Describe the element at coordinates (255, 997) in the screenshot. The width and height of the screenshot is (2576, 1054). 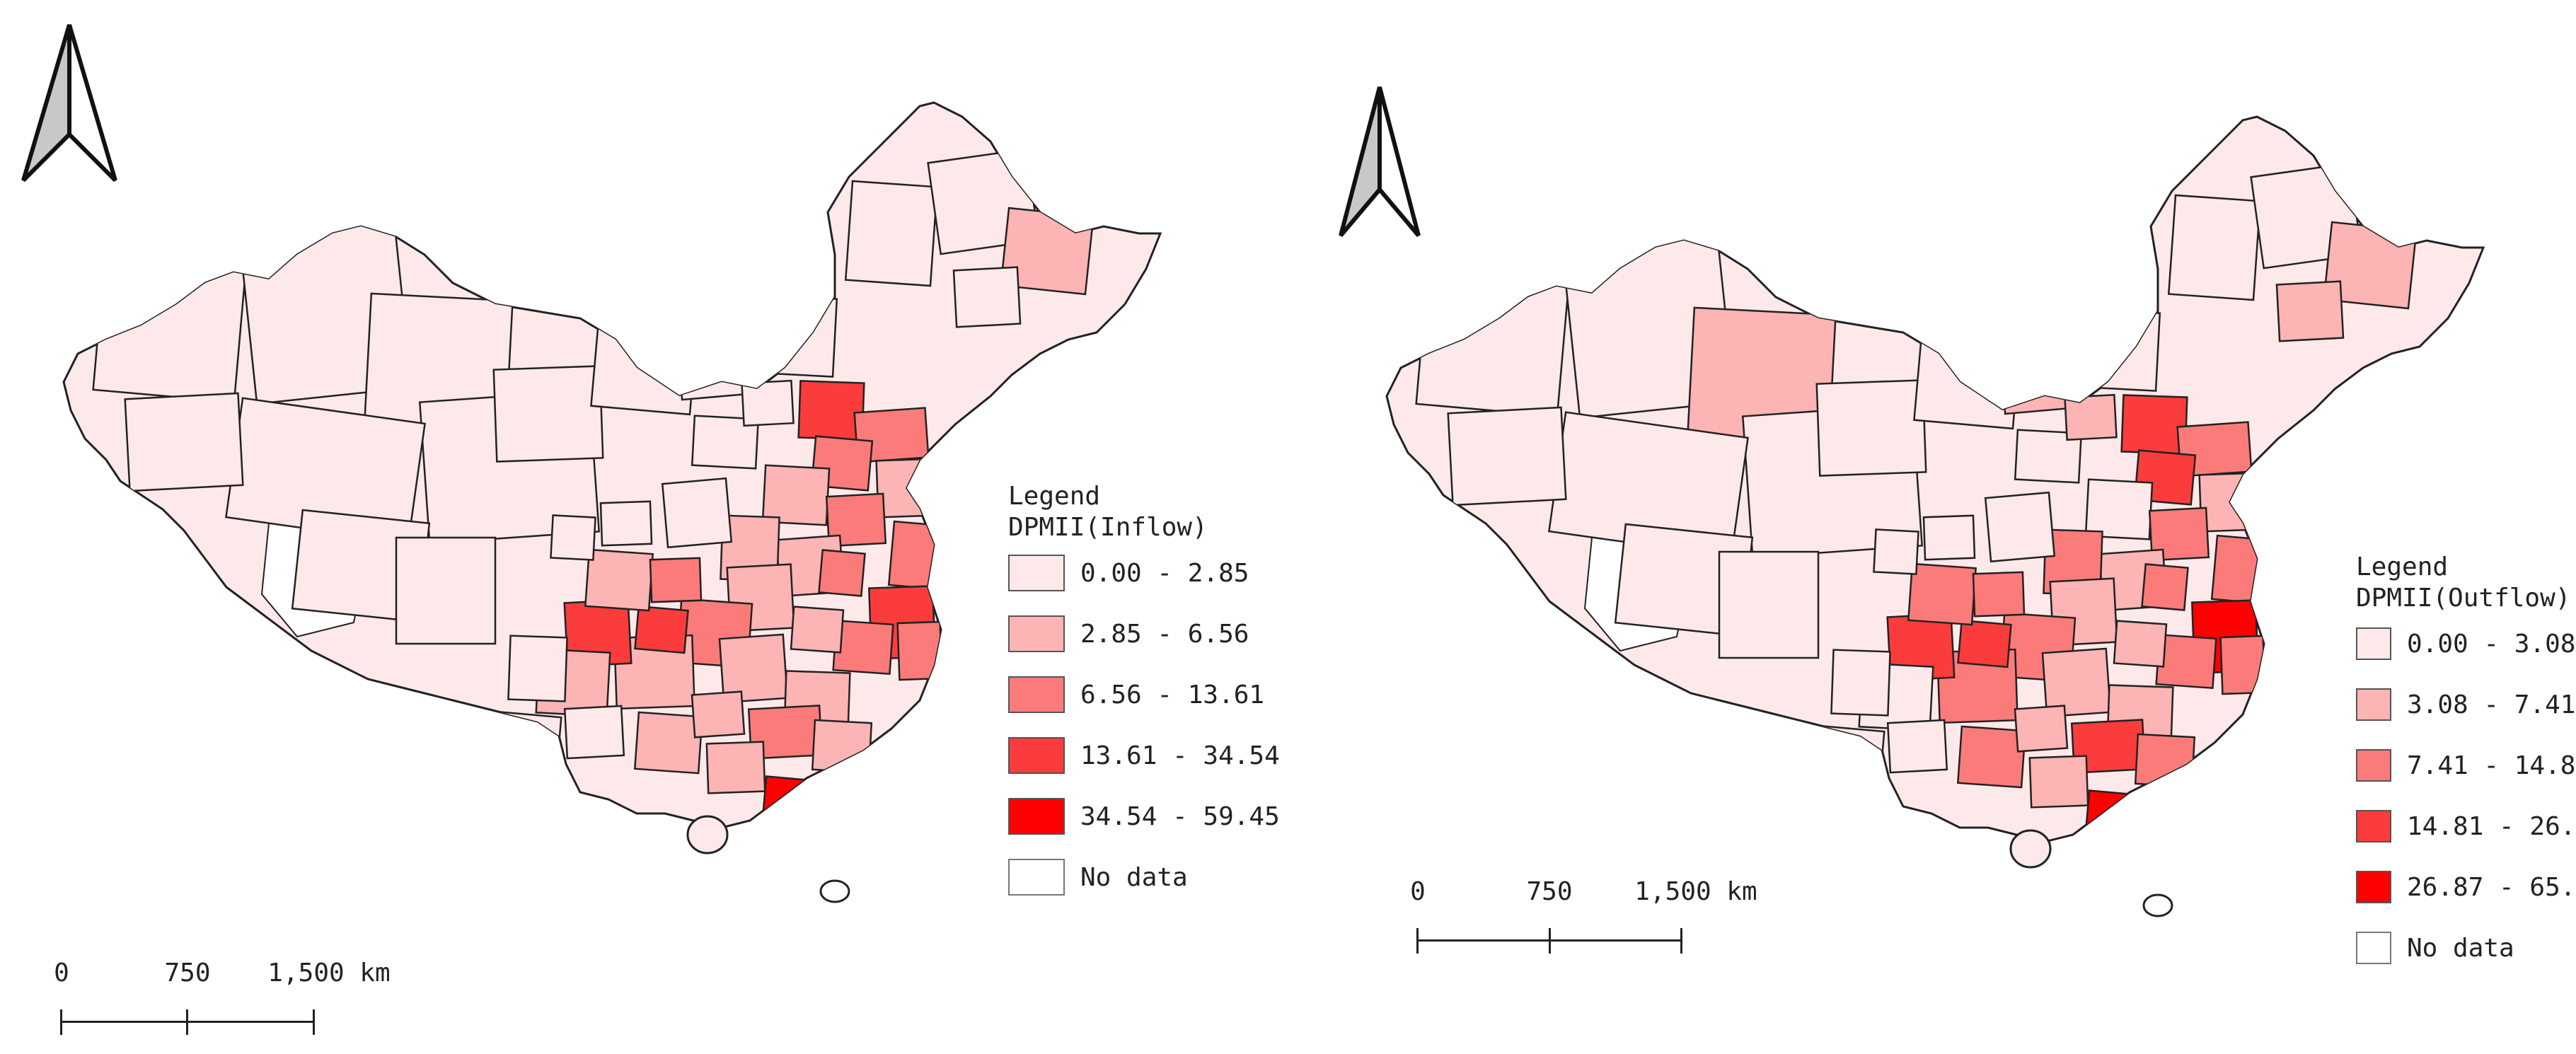
I see `inflow-scale-bar: 0 750 1,500 km` at that location.